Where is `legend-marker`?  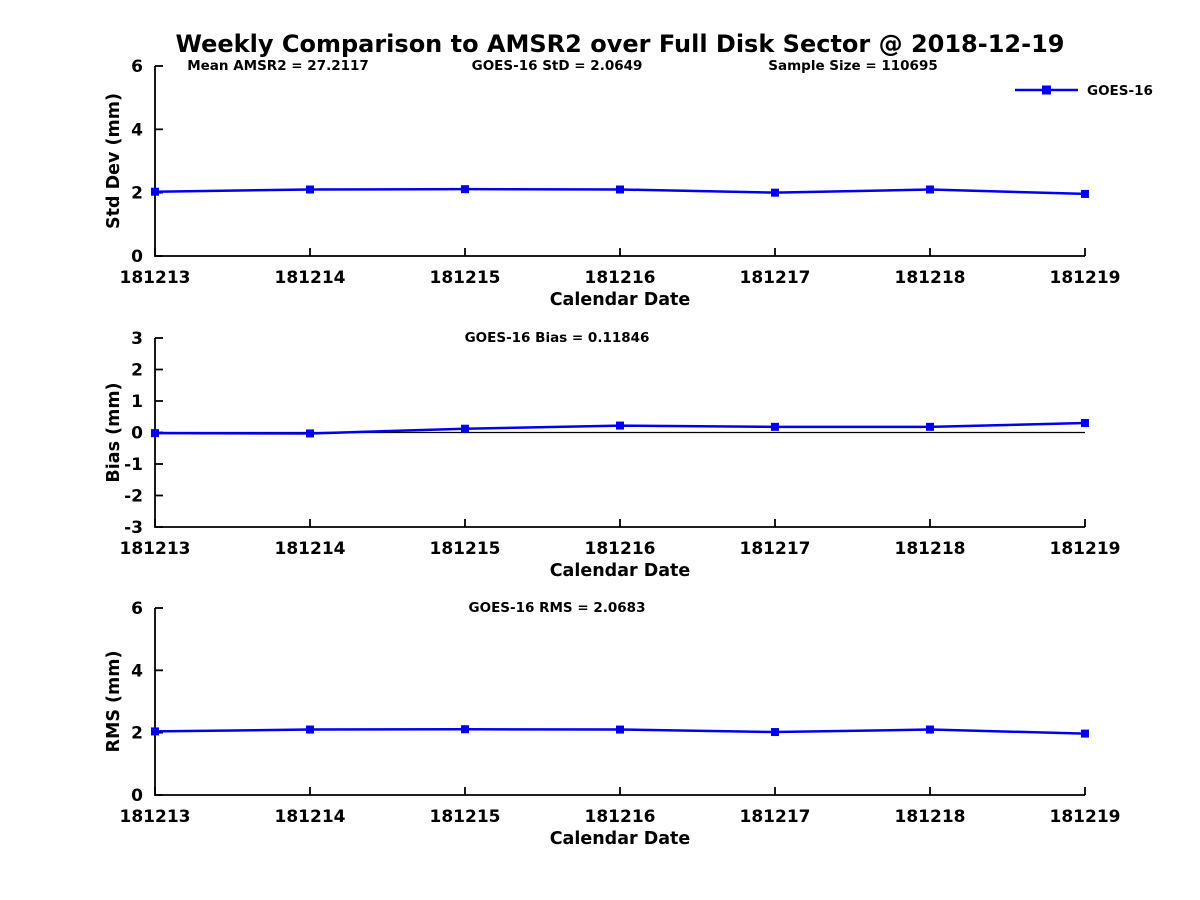
legend-marker is located at coordinates (1046, 90).